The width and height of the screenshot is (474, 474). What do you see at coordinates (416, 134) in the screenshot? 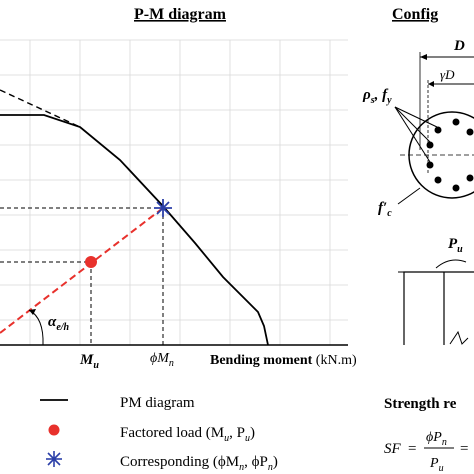
I see `rebar-leaders` at bounding box center [416, 134].